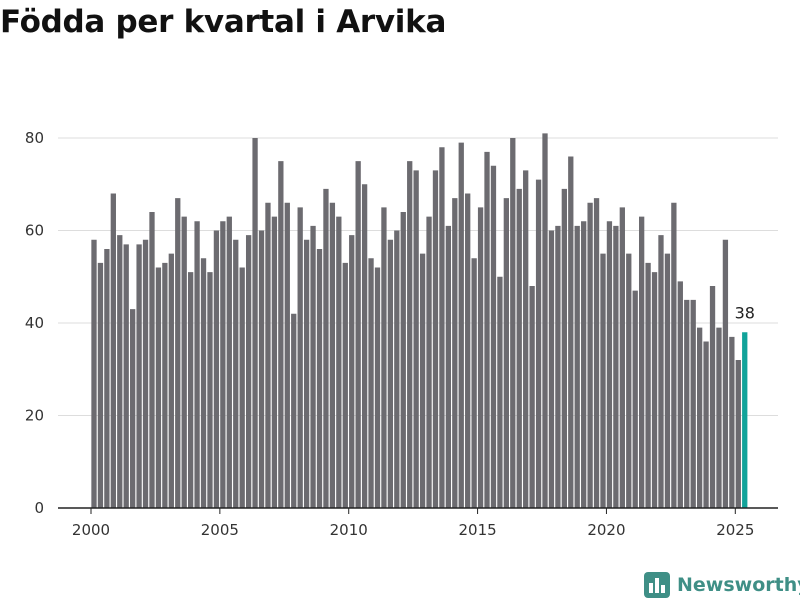 The image size is (800, 600). What do you see at coordinates (606, 530) in the screenshot?
I see `x-tick-label: 2020` at bounding box center [606, 530].